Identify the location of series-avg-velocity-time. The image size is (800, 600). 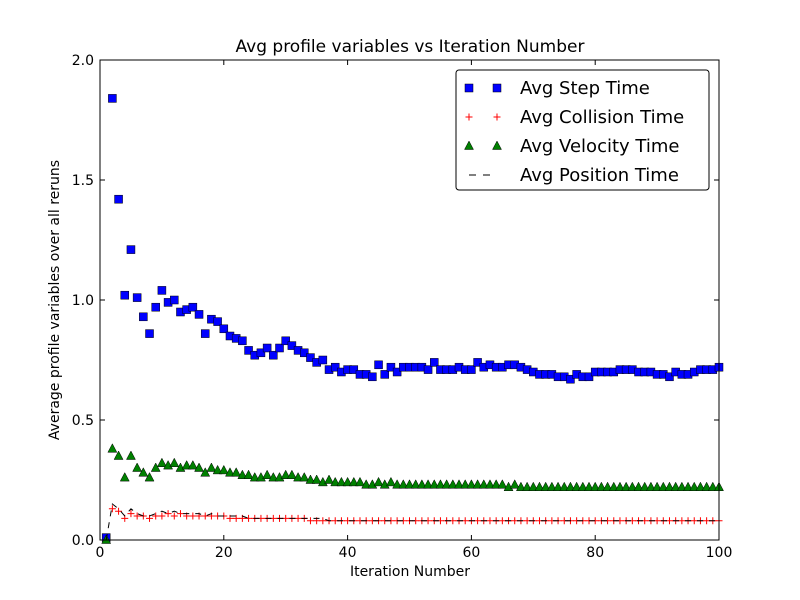
(412, 493).